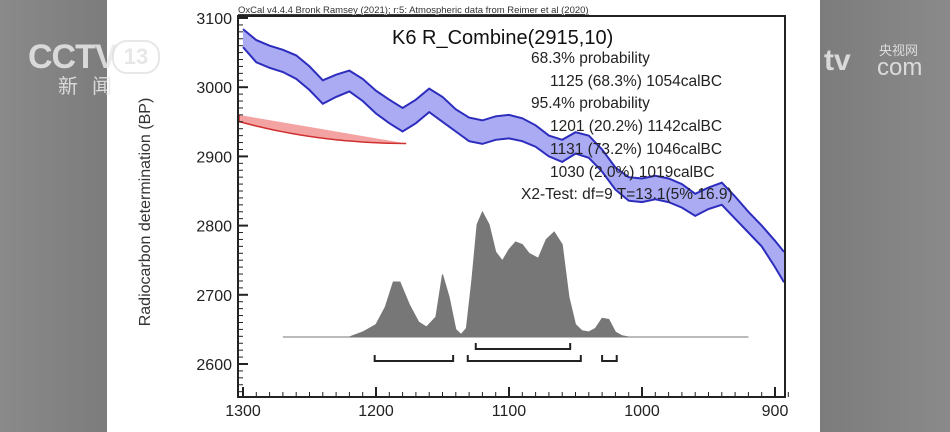 The image size is (950, 432). Describe the element at coordinates (53, 216) in the screenshot. I see `left-broadcast-panel` at that location.